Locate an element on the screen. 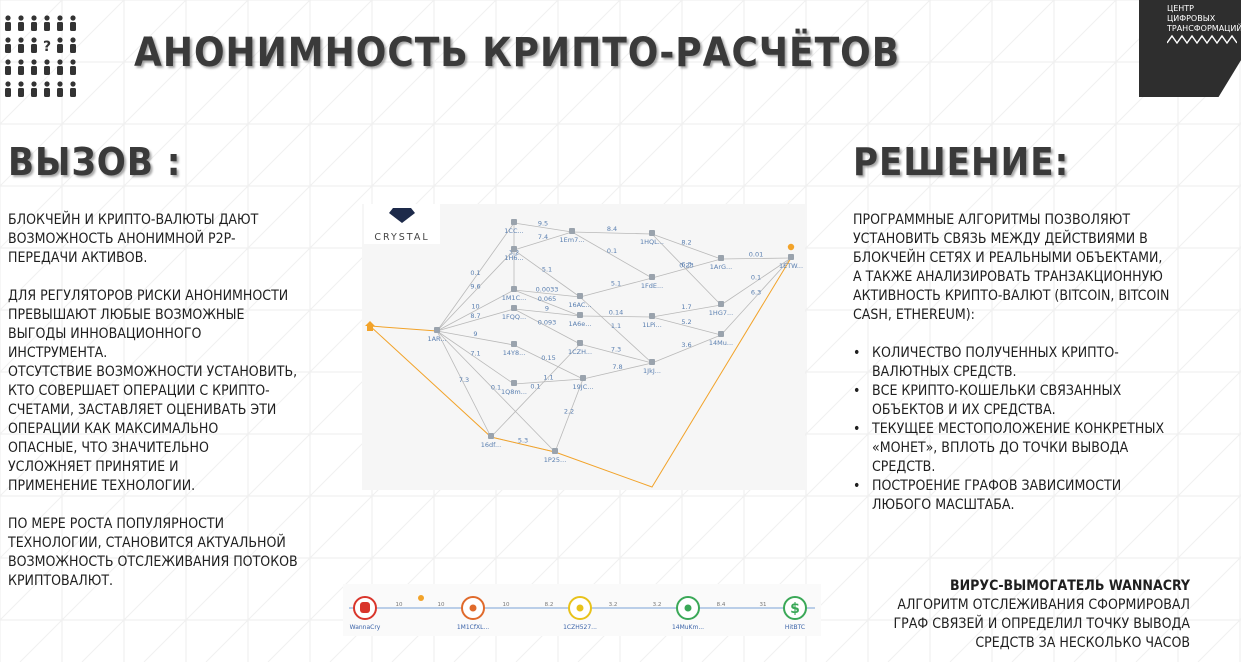  logo-line: ТРАНСФОРМАЦИЙ is located at coordinates (1204, 28).